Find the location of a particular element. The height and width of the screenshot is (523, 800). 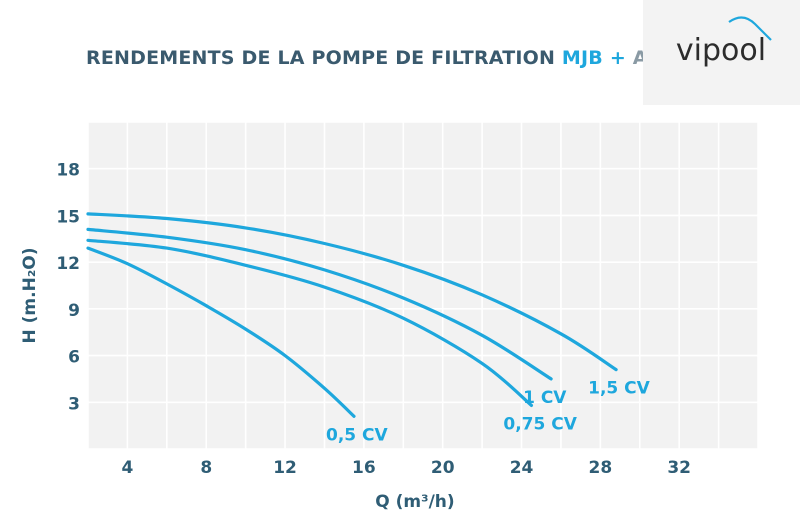

y-axis-label: H (m.H₂O) is located at coordinates (30, 296).